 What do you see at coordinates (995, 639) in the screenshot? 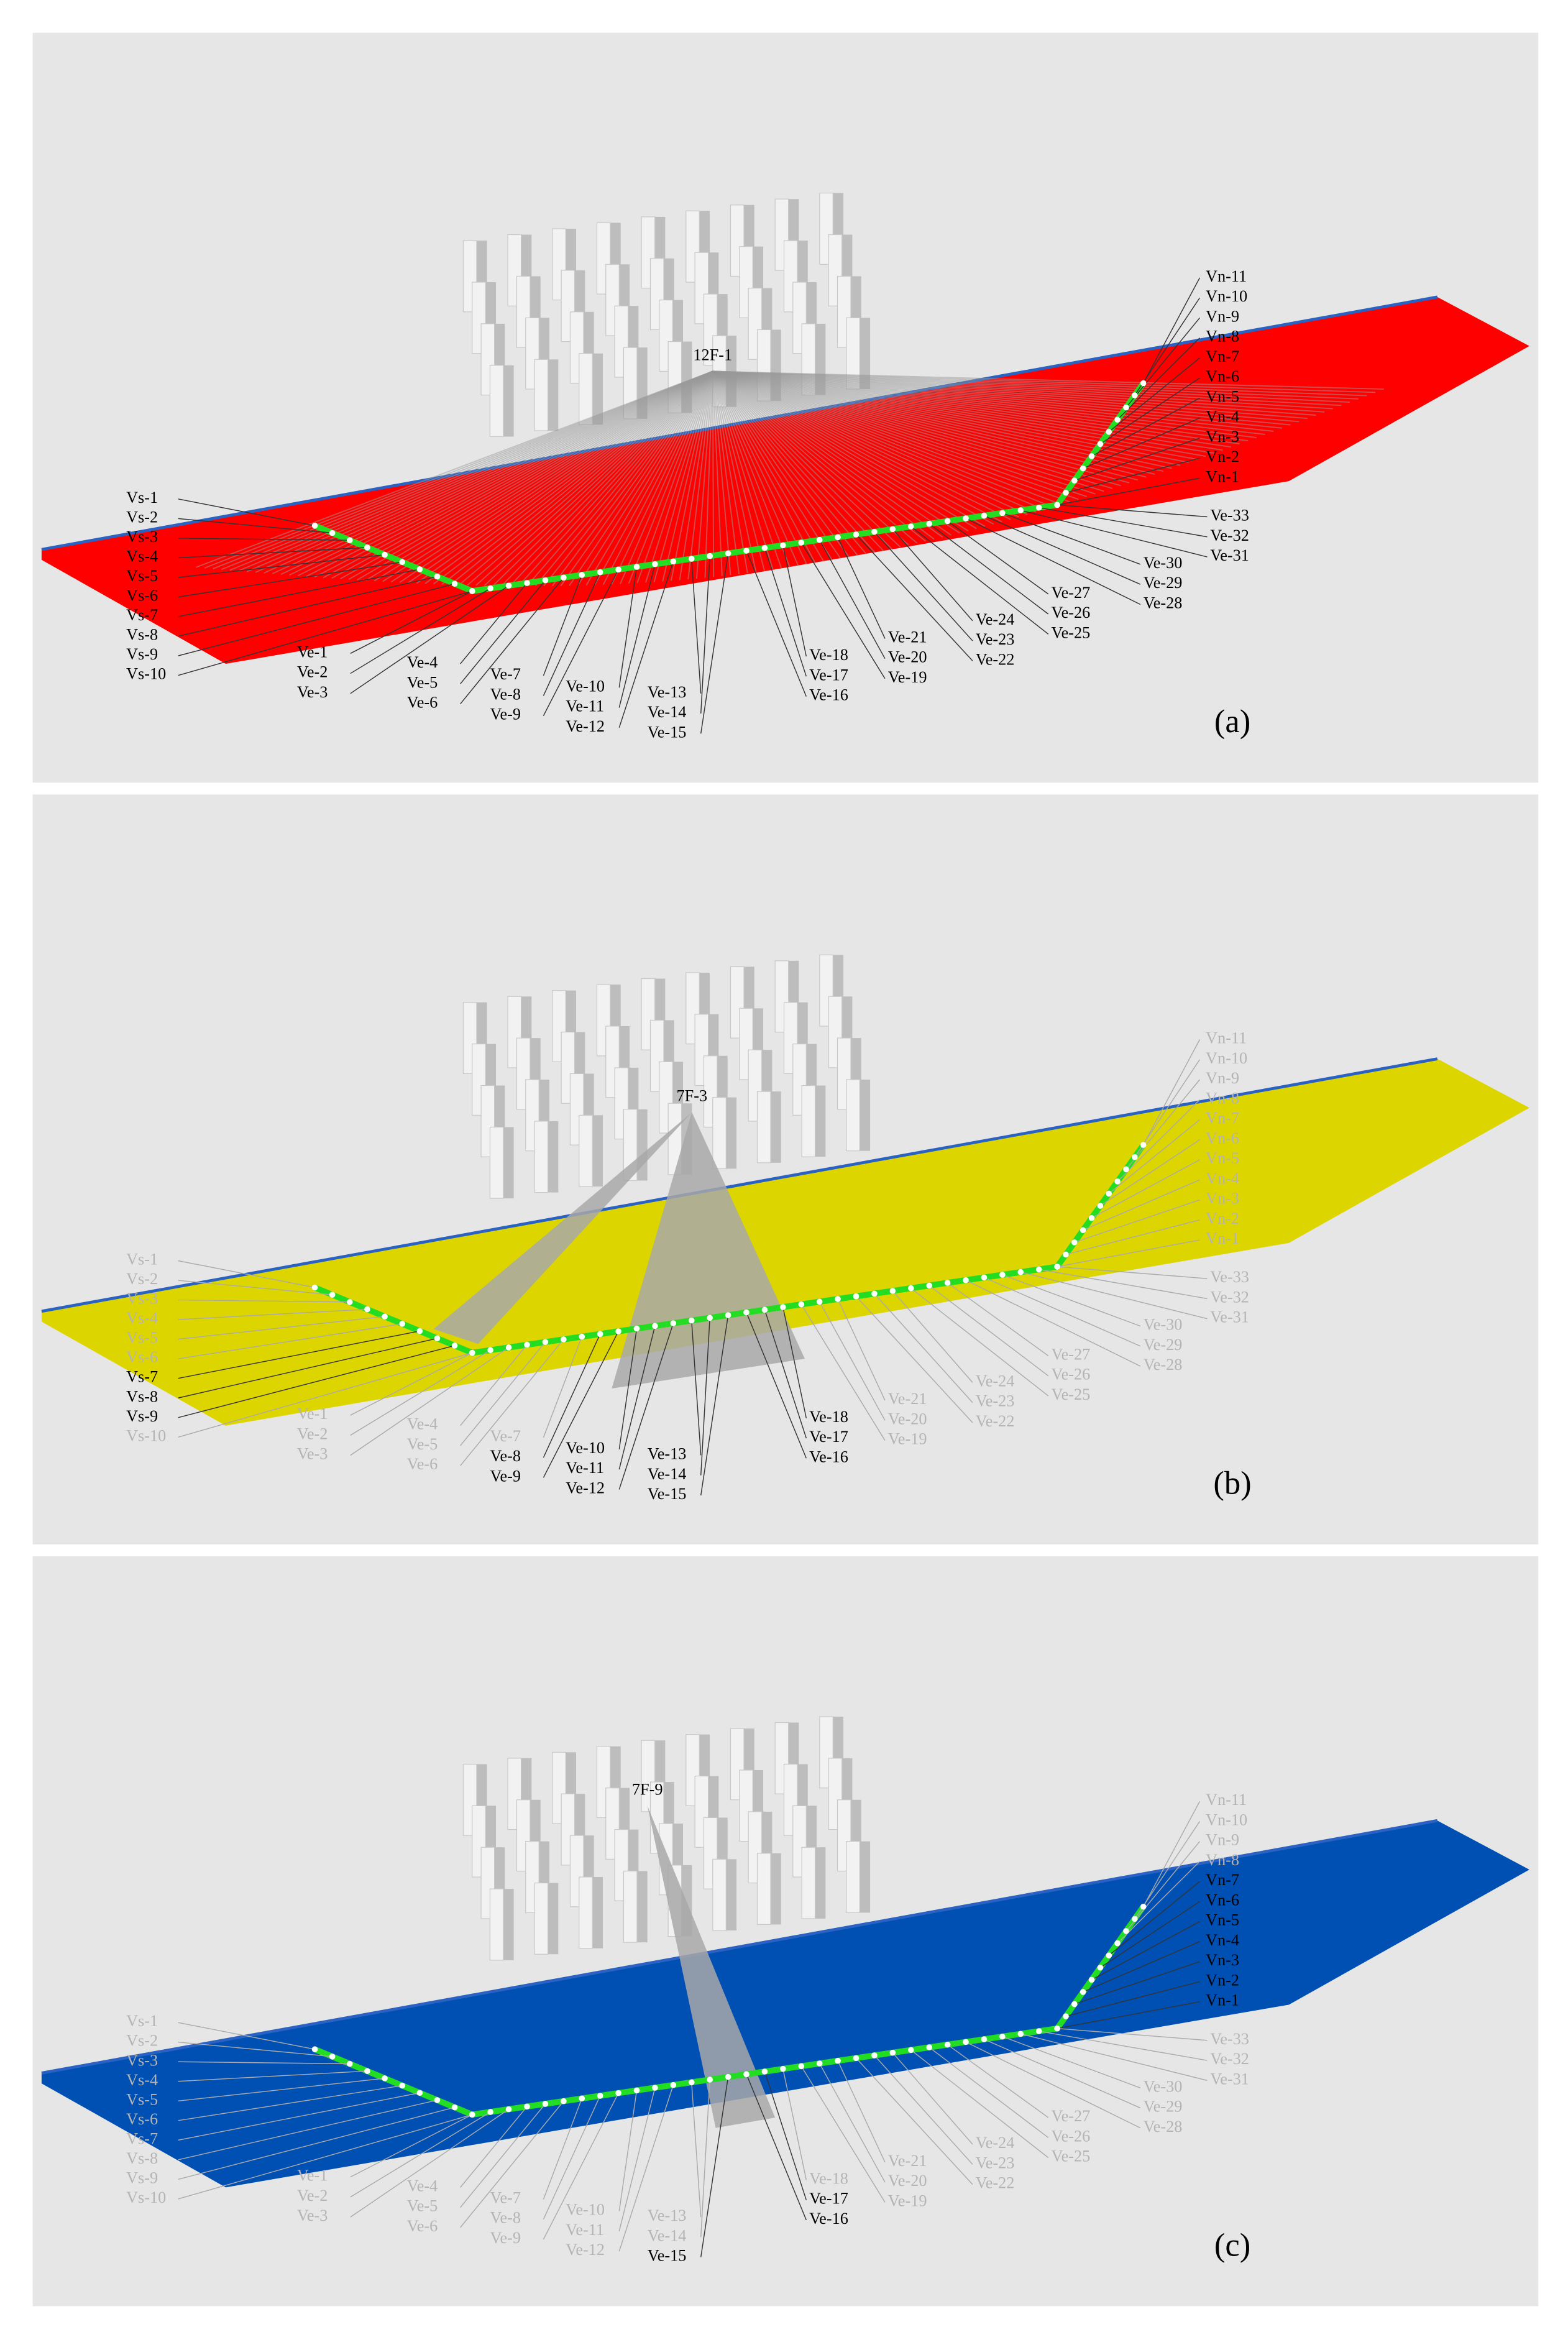
I see `viewpoint-label: Ve-23` at bounding box center [995, 639].